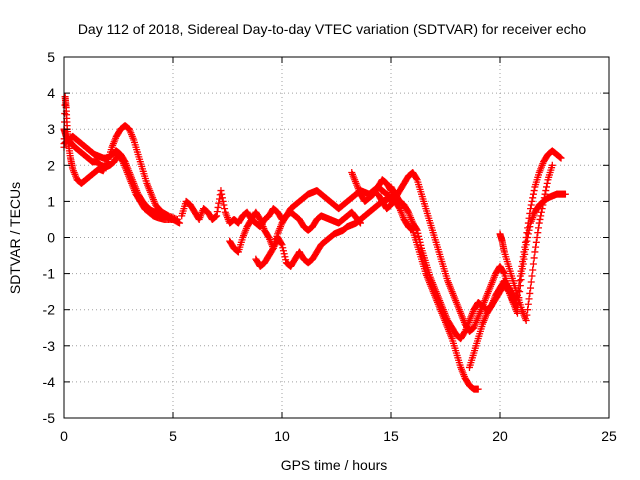 The width and height of the screenshot is (640, 480). I want to click on y-tick-label: 2, so click(51, 165).